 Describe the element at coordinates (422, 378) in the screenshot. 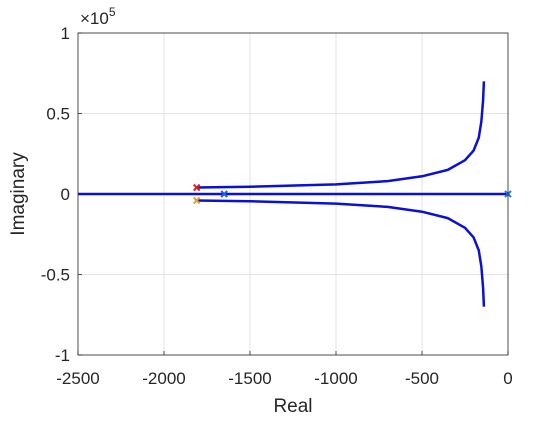

I see `x-tick-label: -500` at that location.